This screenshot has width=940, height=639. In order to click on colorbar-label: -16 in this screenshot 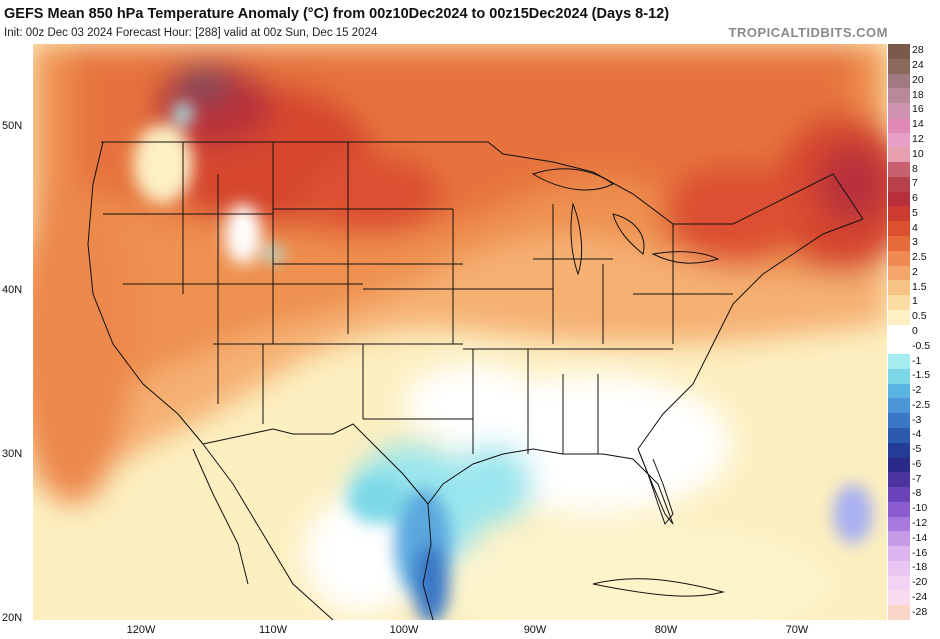, I will do `click(920, 552)`.